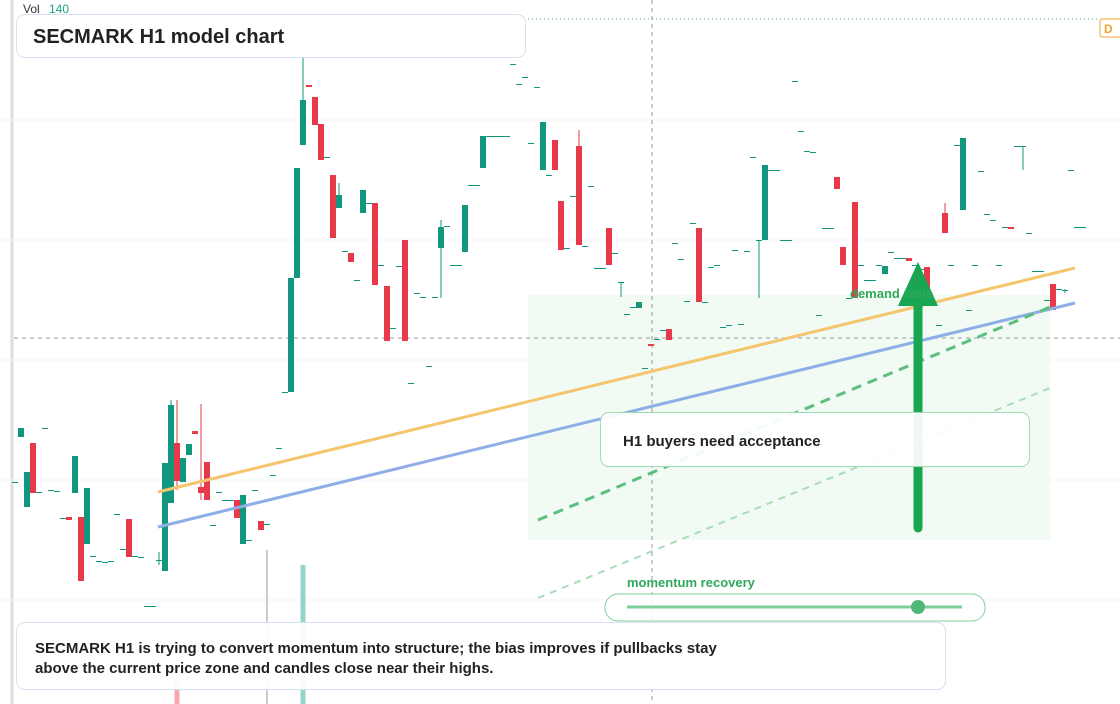 This screenshot has height=704, width=1120. I want to click on volume-bar, so click(177, 692).